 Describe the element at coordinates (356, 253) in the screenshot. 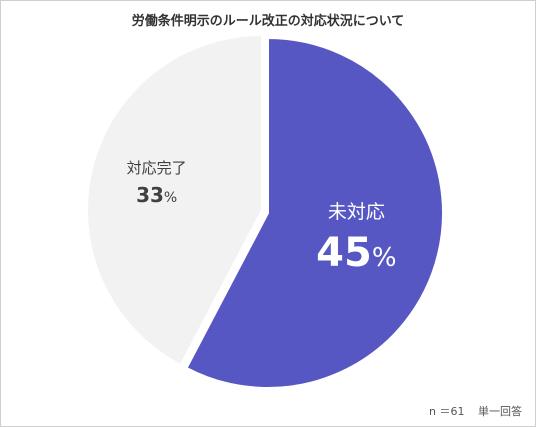

I see `slice-value-1: 45%` at that location.